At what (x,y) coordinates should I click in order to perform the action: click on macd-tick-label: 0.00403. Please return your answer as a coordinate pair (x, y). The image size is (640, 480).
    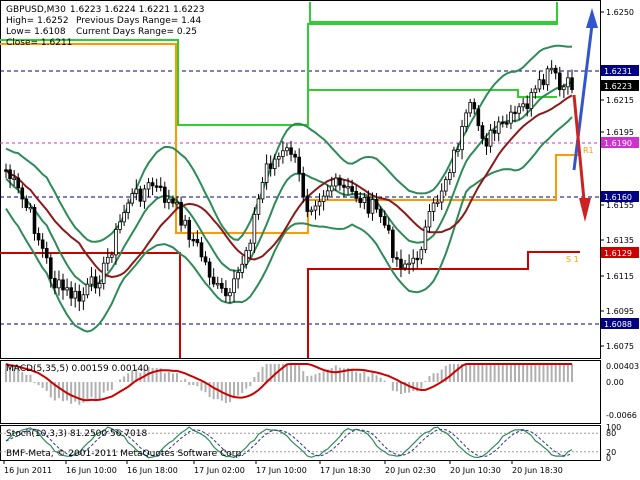
    Looking at the image, I should click on (622, 366).